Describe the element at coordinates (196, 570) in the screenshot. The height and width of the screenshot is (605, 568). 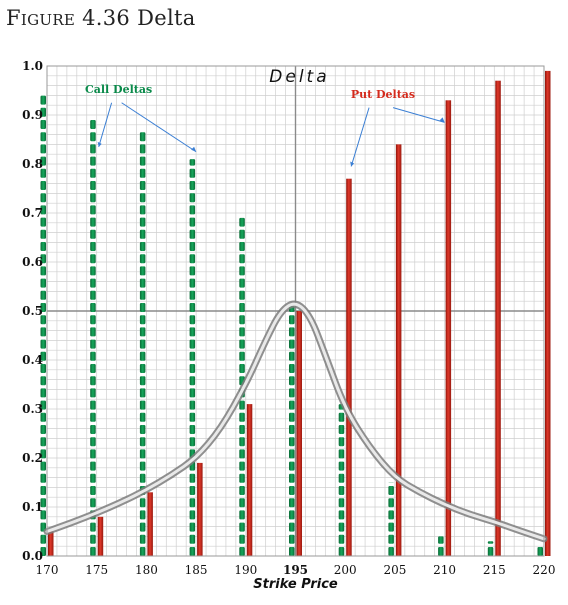
I see `x-tick-label: 185` at that location.